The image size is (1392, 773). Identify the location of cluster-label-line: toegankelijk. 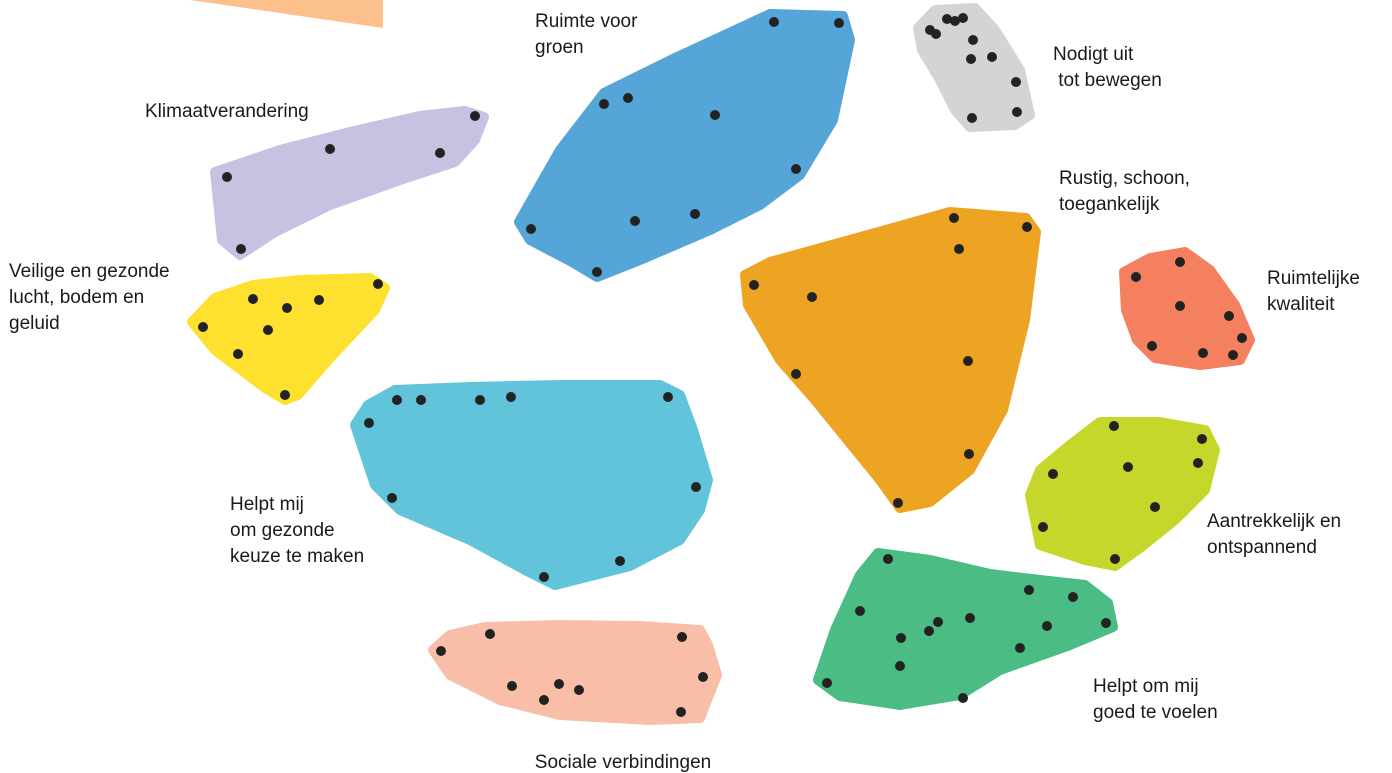
(1109, 204).